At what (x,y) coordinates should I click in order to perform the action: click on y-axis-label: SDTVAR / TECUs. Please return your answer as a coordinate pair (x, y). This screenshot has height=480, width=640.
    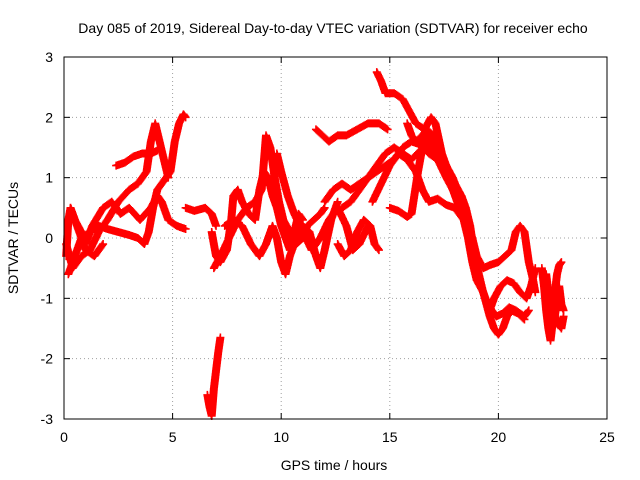
    Looking at the image, I should click on (13, 238).